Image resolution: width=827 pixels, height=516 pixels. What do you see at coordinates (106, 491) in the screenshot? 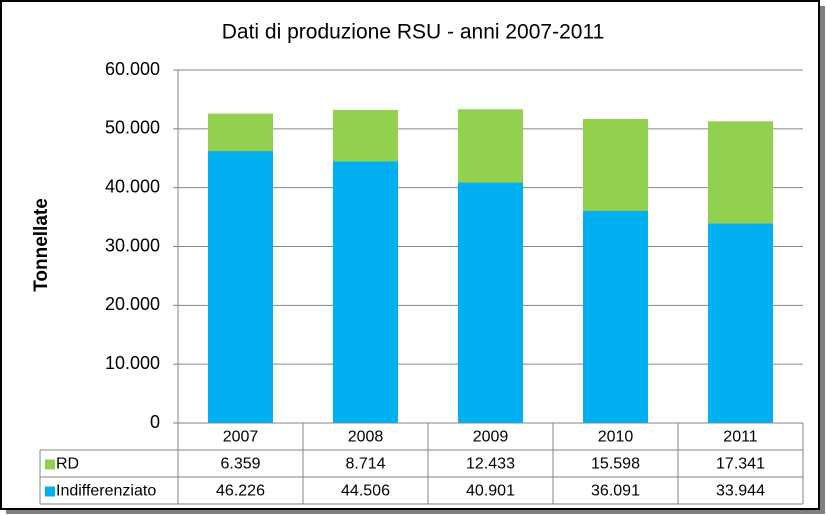
I see `legend-label: Indifferenziato` at bounding box center [106, 491].